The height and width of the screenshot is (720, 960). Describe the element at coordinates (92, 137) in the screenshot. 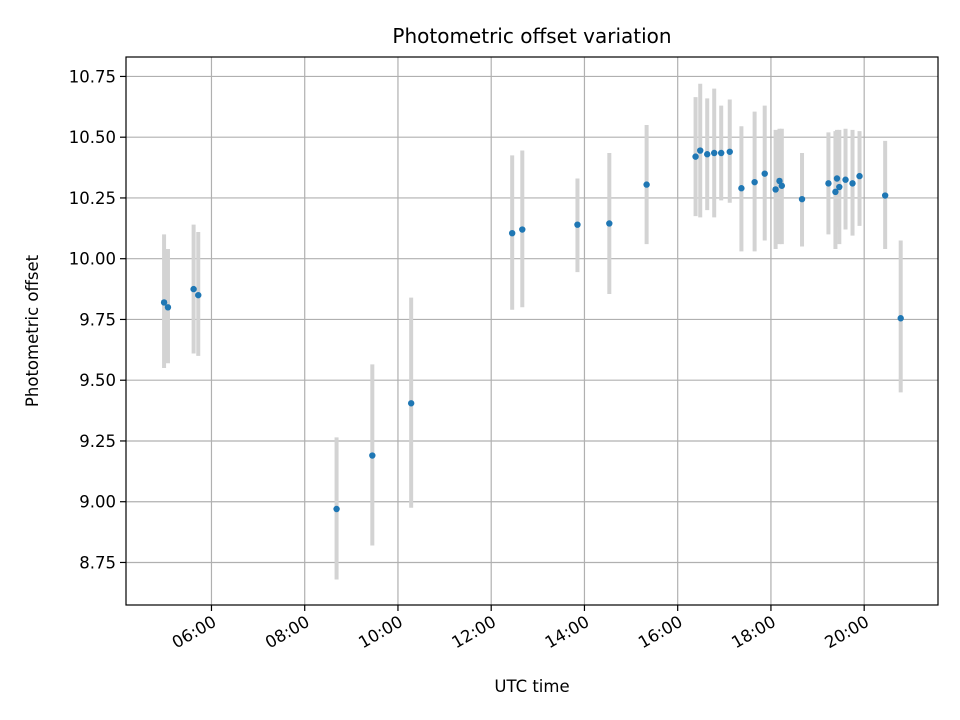

I see `y-tick-label: 10.50` at that location.